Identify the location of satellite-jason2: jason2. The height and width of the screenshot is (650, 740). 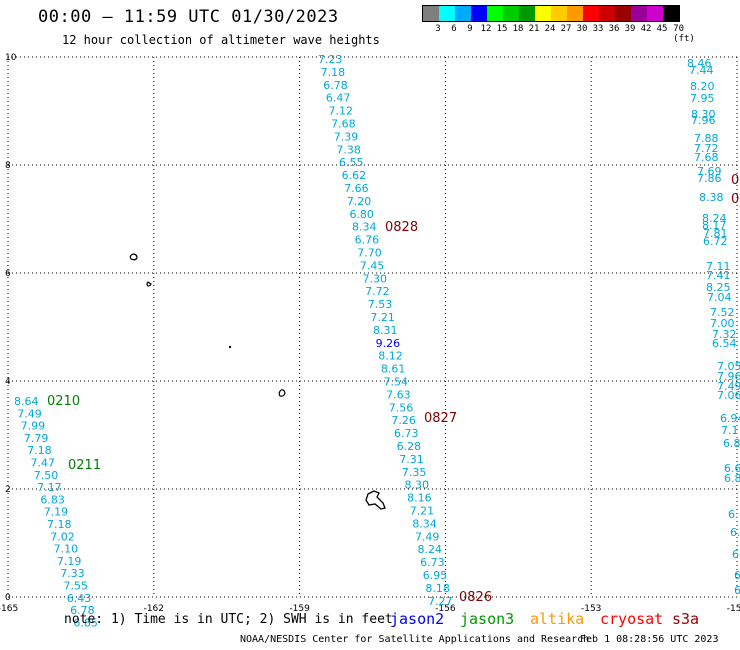
(417, 619).